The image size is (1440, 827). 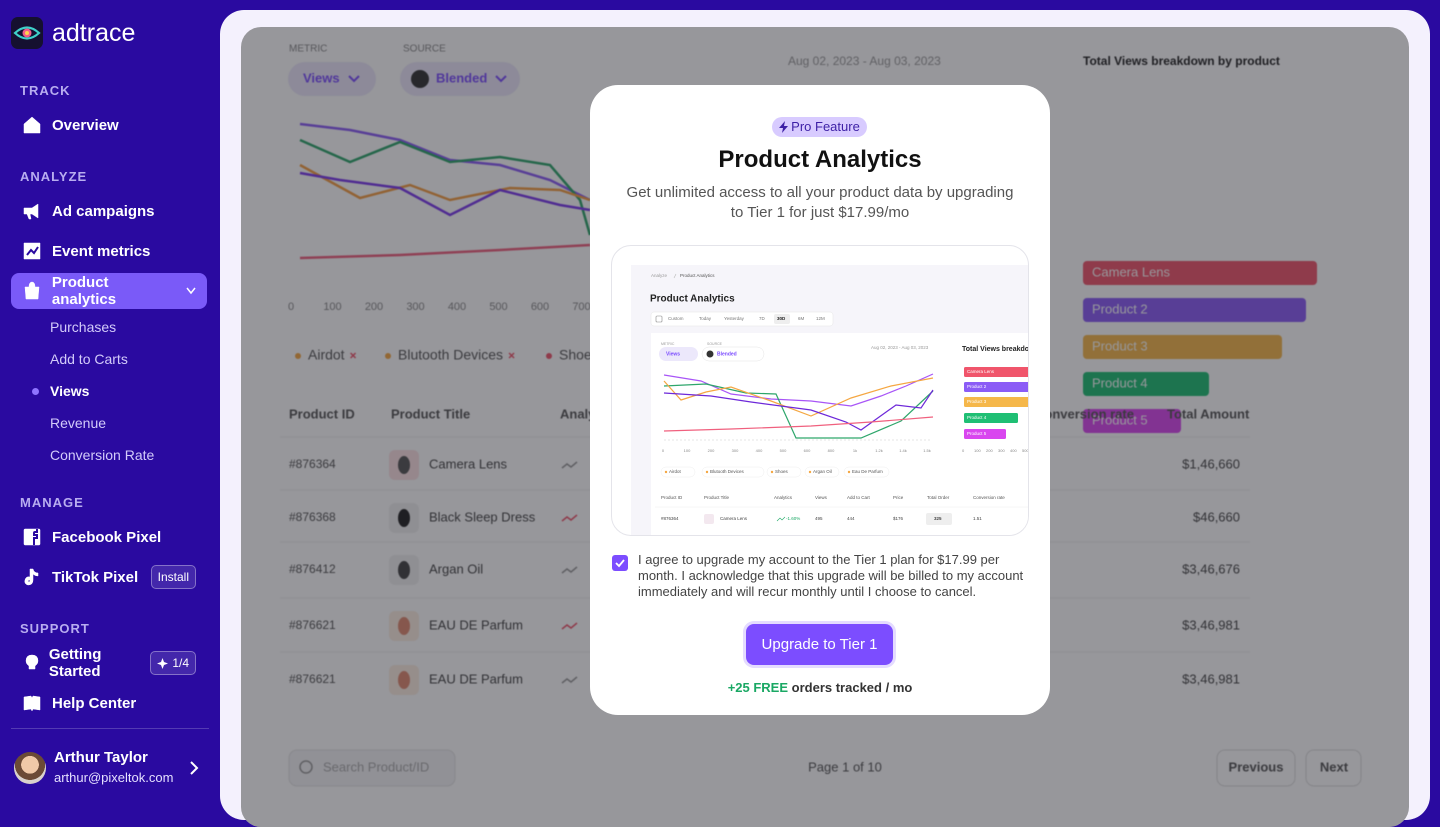 I want to click on sub-nav-item: Add to Carts, so click(x=89, y=359).